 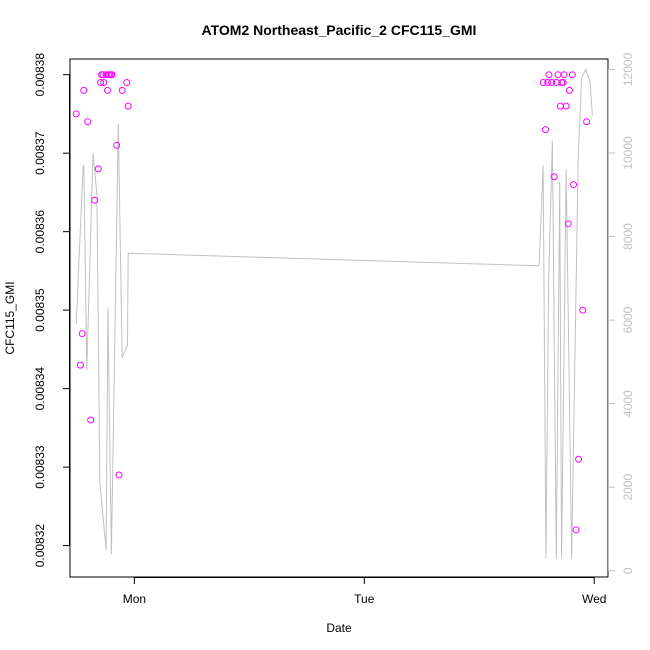 I want to click on x-tick-label: Wed, so click(x=594, y=599).